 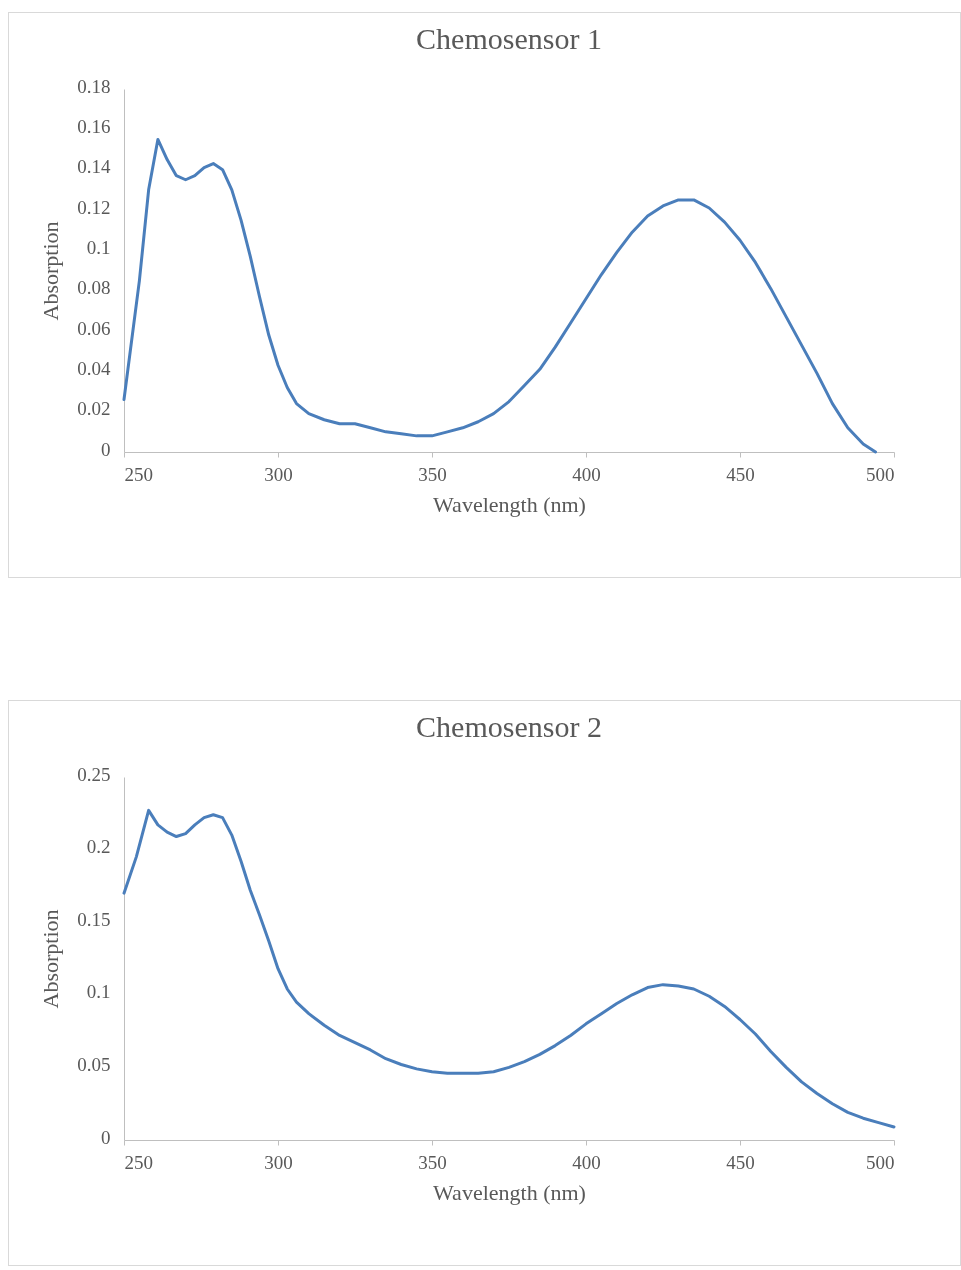 What do you see at coordinates (509, 726) in the screenshot?
I see `chart-title: Chemosensor 2` at bounding box center [509, 726].